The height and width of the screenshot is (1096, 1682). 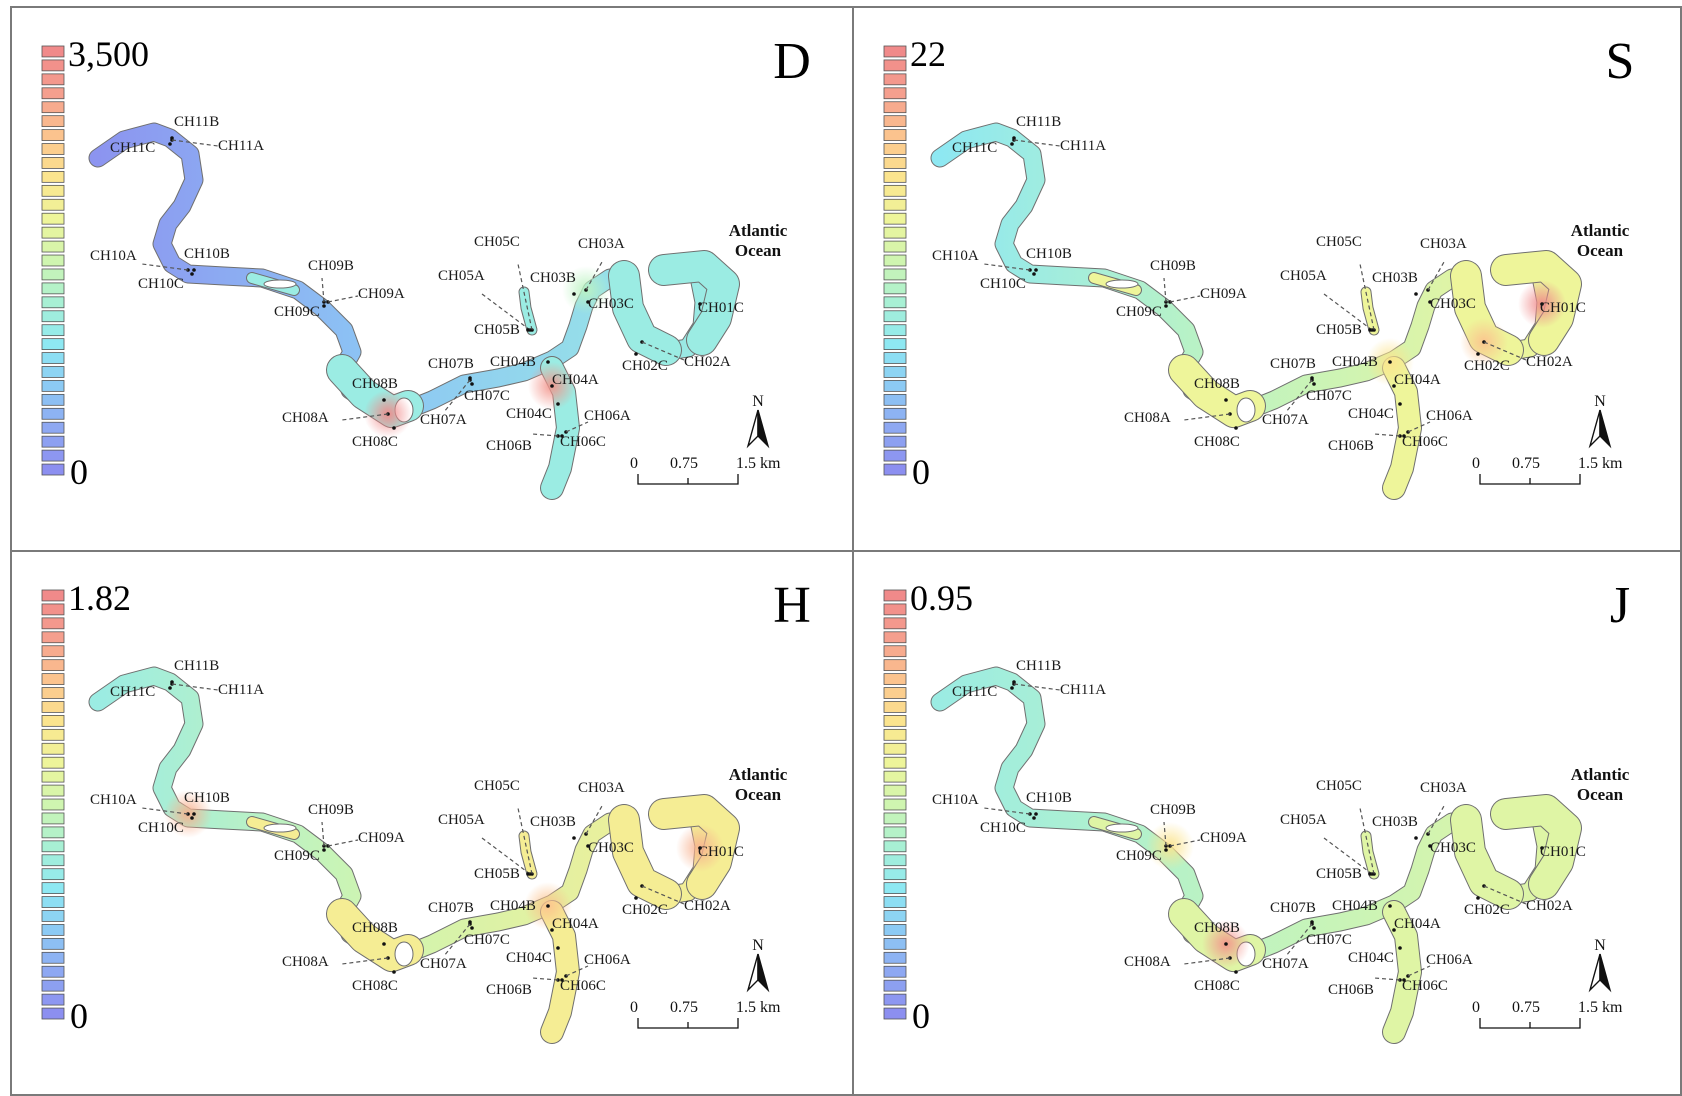 I want to click on station-label-ch11a: CH11A, so click(x=241, y=146).